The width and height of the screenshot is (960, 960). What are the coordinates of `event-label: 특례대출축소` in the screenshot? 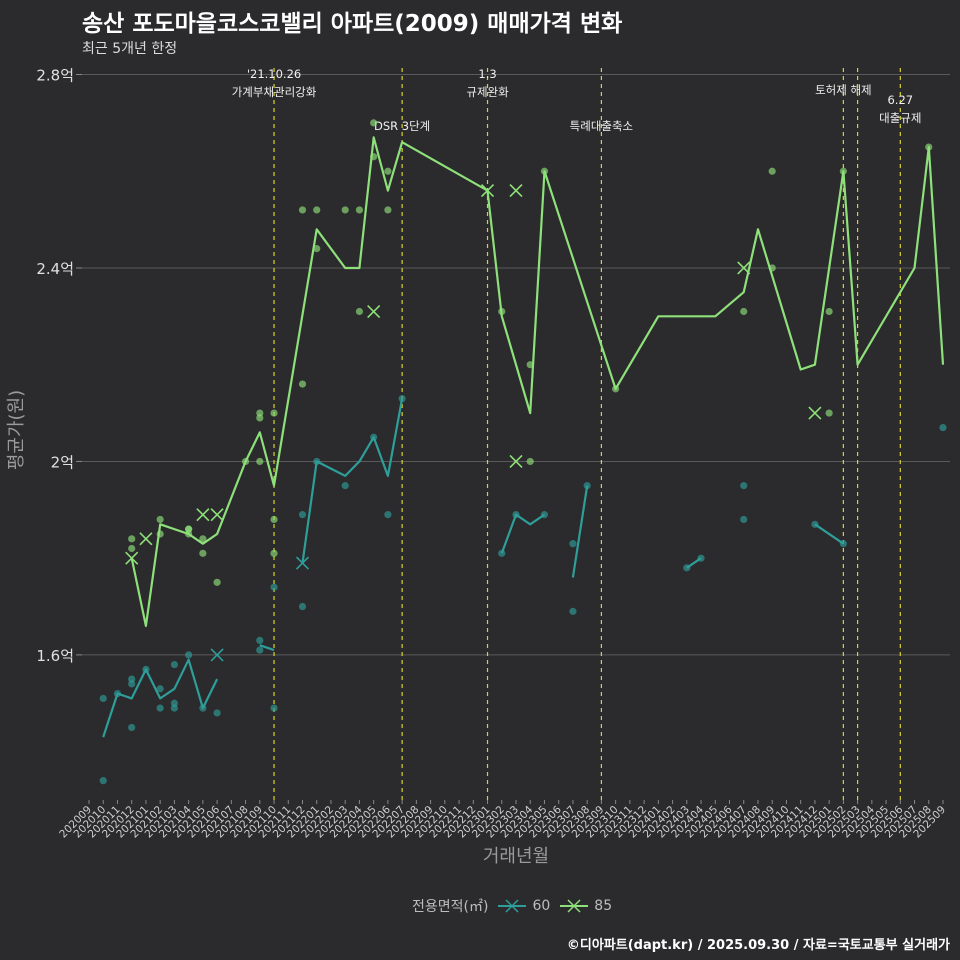 It's located at (601, 126).